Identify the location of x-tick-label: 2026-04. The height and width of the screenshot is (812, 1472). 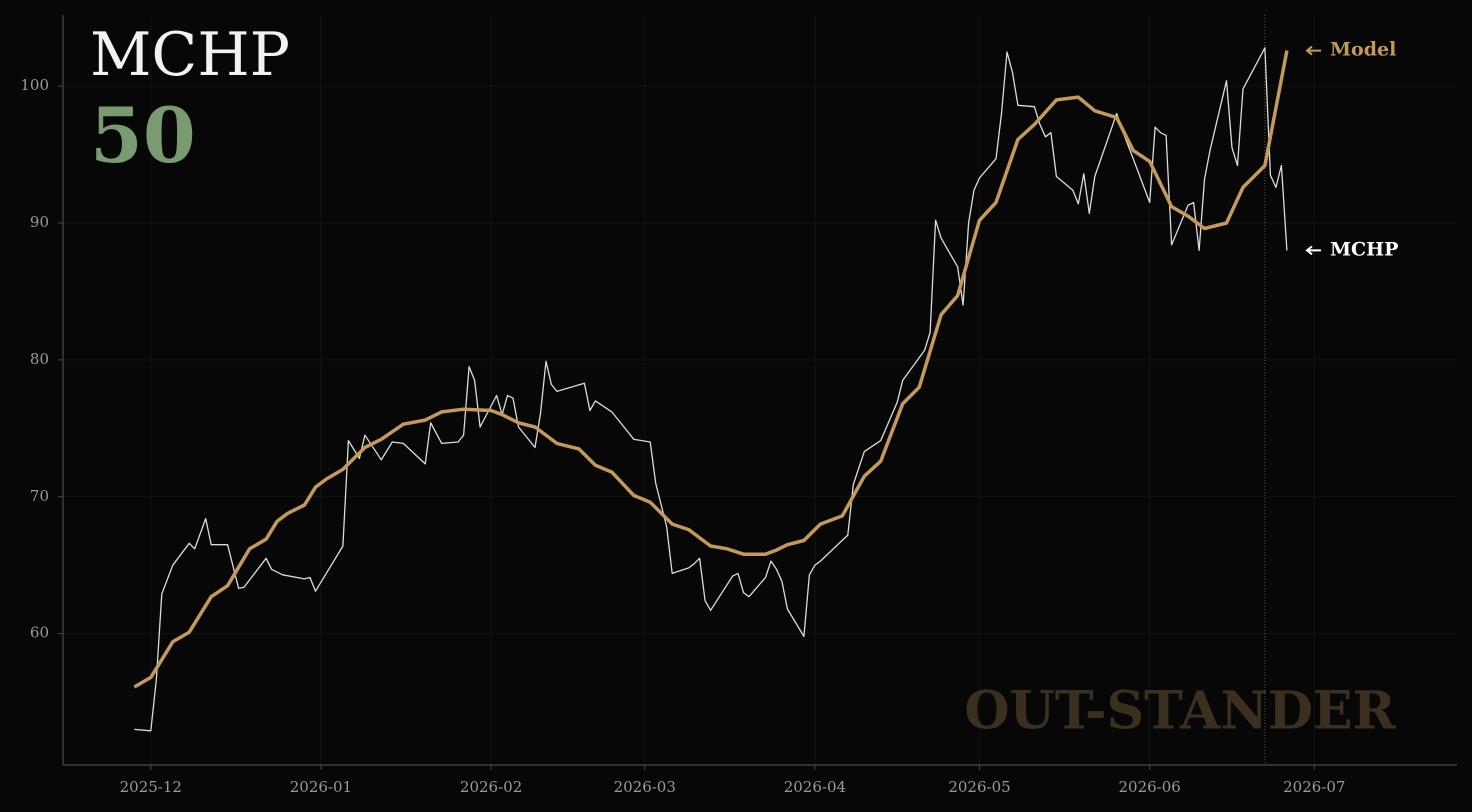
(815, 787).